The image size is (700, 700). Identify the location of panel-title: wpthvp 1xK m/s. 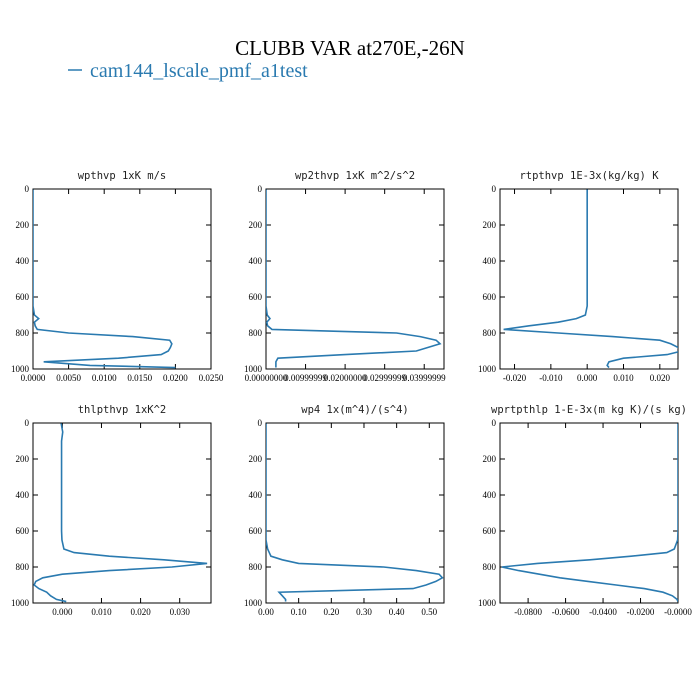
(122, 176).